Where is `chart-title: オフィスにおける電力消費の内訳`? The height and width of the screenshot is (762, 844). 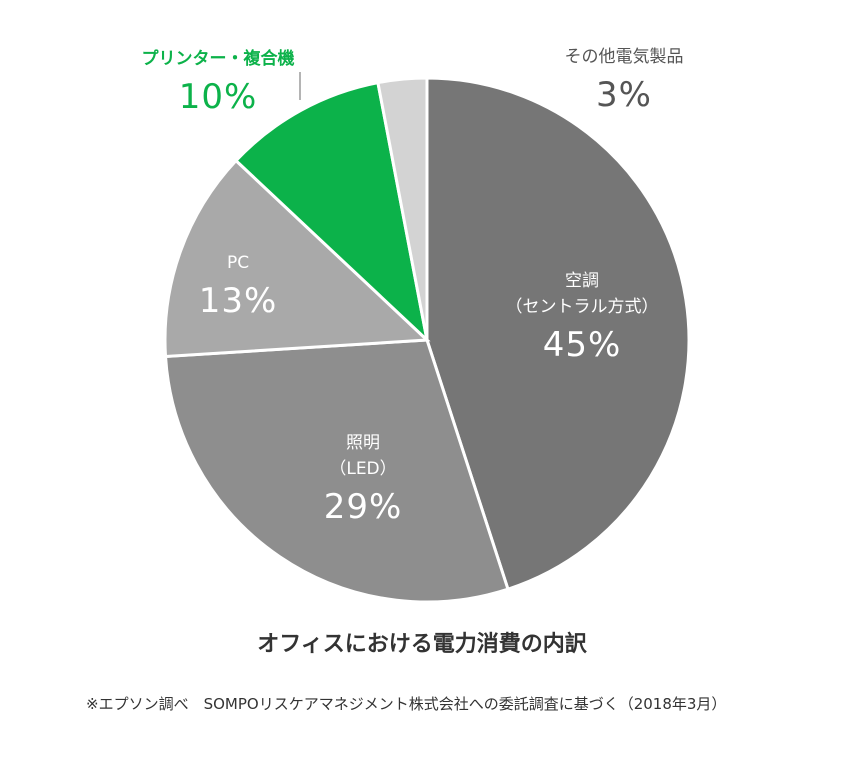 chart-title: オフィスにおける電力消費の内訳 is located at coordinates (422, 644).